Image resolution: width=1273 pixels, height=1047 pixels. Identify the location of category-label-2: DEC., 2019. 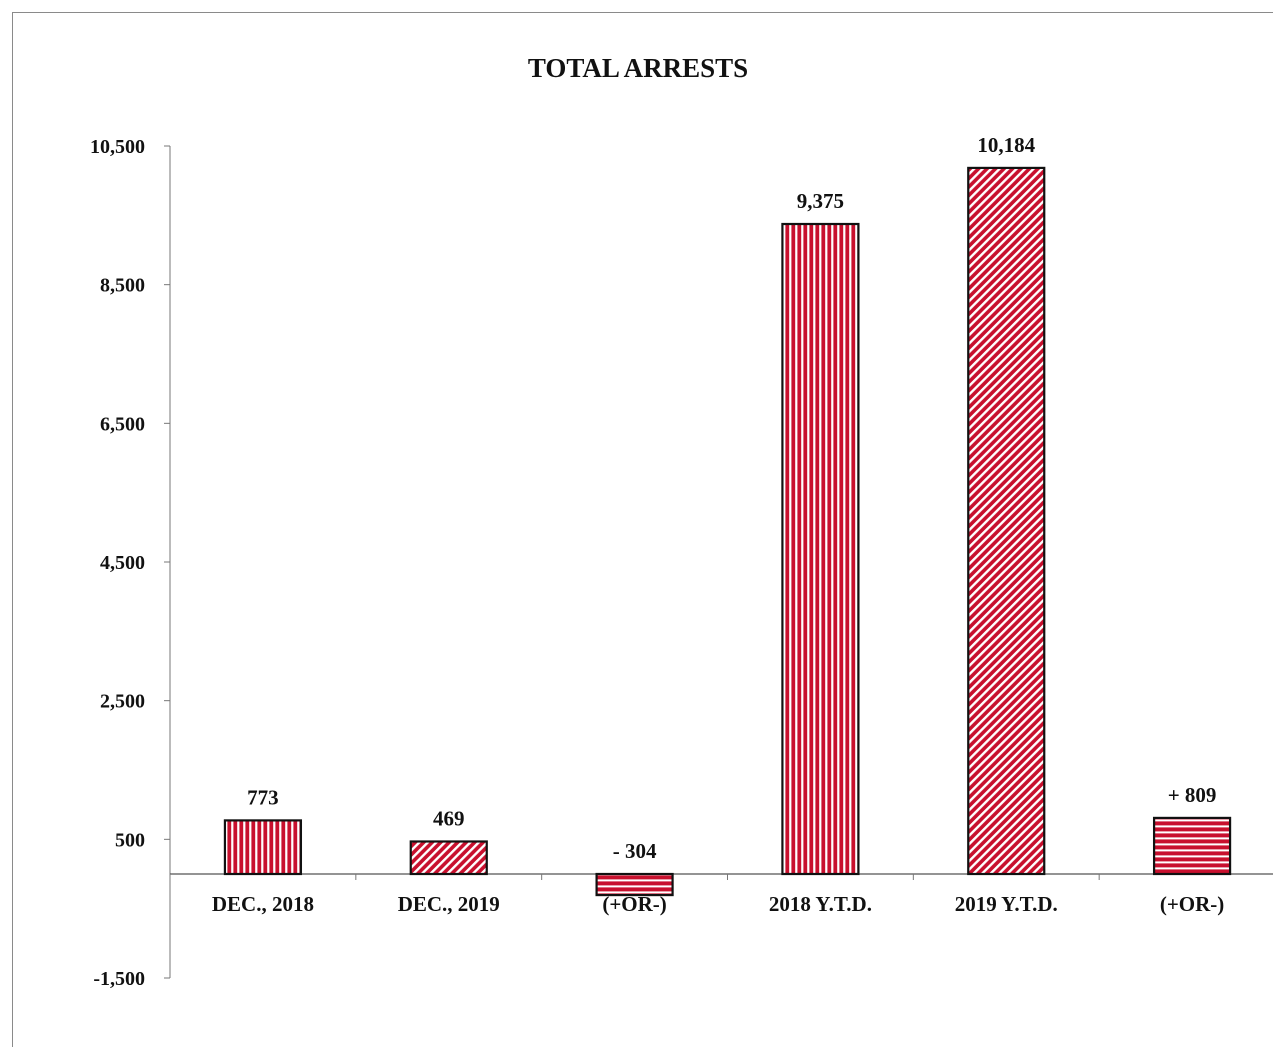
(449, 904).